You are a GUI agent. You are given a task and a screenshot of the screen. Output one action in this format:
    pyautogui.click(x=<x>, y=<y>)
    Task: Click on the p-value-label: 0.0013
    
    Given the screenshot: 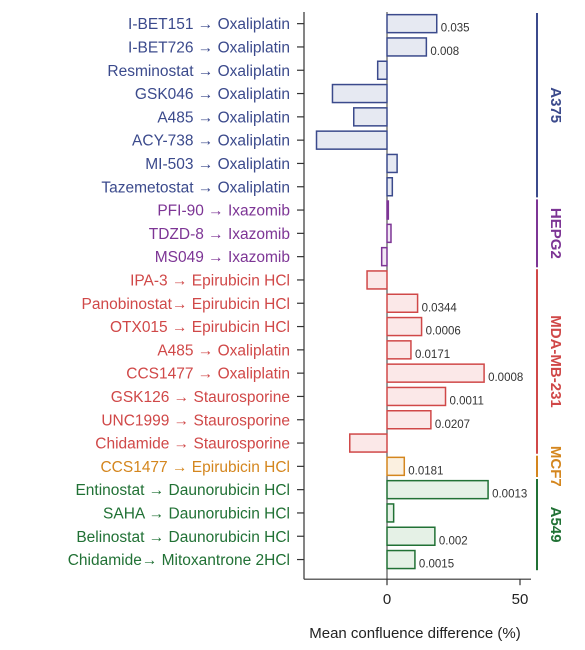 What is the action you would take?
    pyautogui.click(x=509, y=495)
    